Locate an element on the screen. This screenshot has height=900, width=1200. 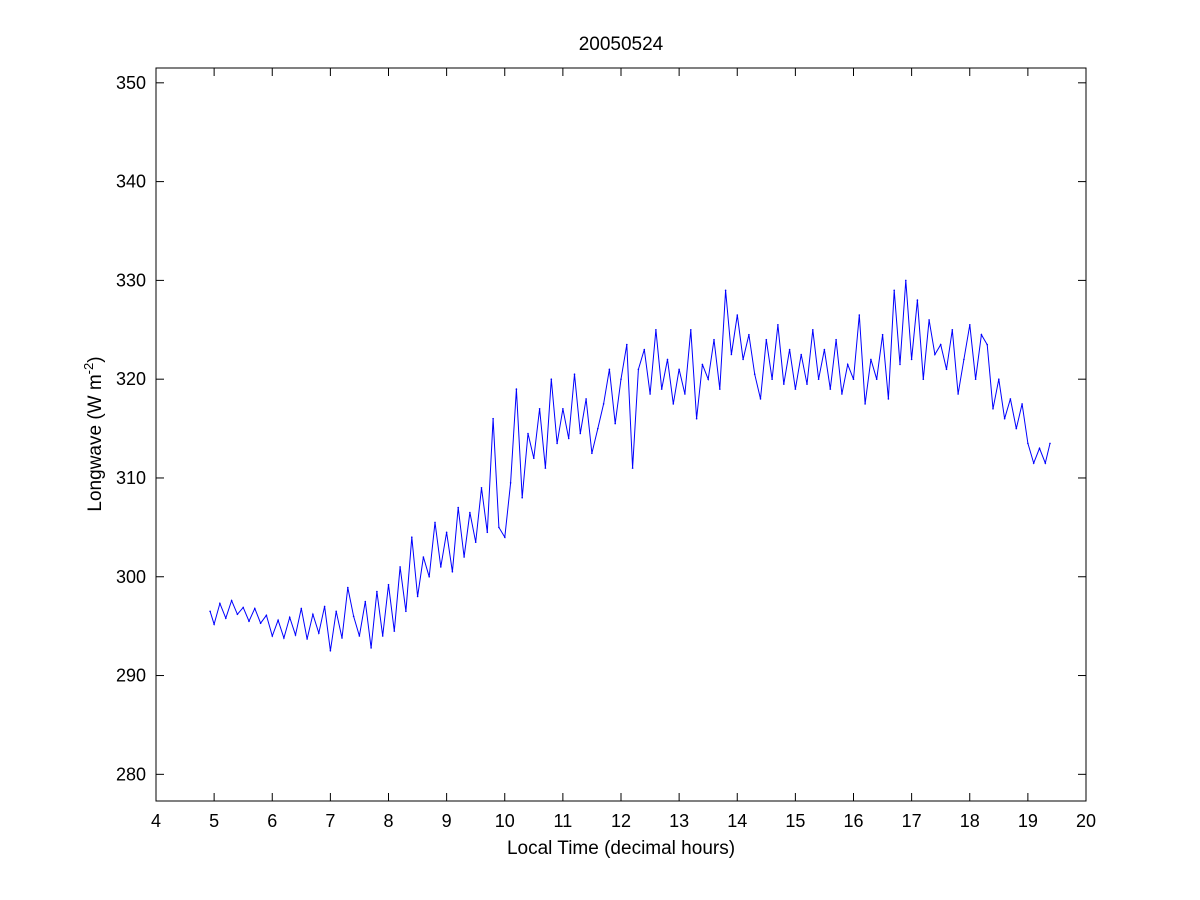
x-tick-label: 14 is located at coordinates (737, 821).